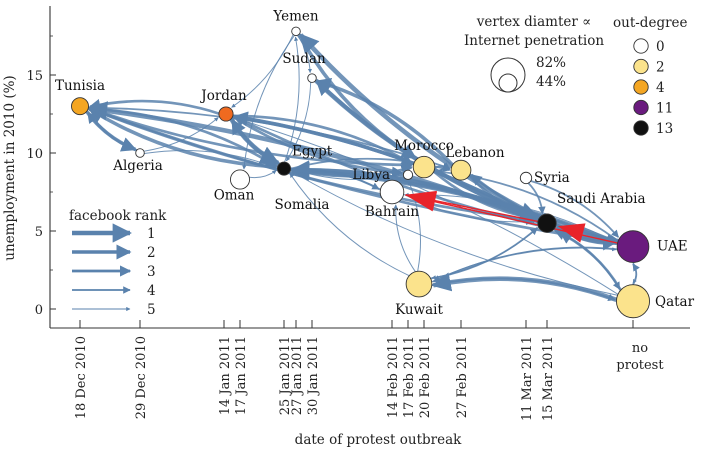 Image resolution: width=706 pixels, height=450 pixels. Describe the element at coordinates (571, 233) in the screenshot. I see `highlight-arrowhead-uae-to-saudi-arabia` at that location.